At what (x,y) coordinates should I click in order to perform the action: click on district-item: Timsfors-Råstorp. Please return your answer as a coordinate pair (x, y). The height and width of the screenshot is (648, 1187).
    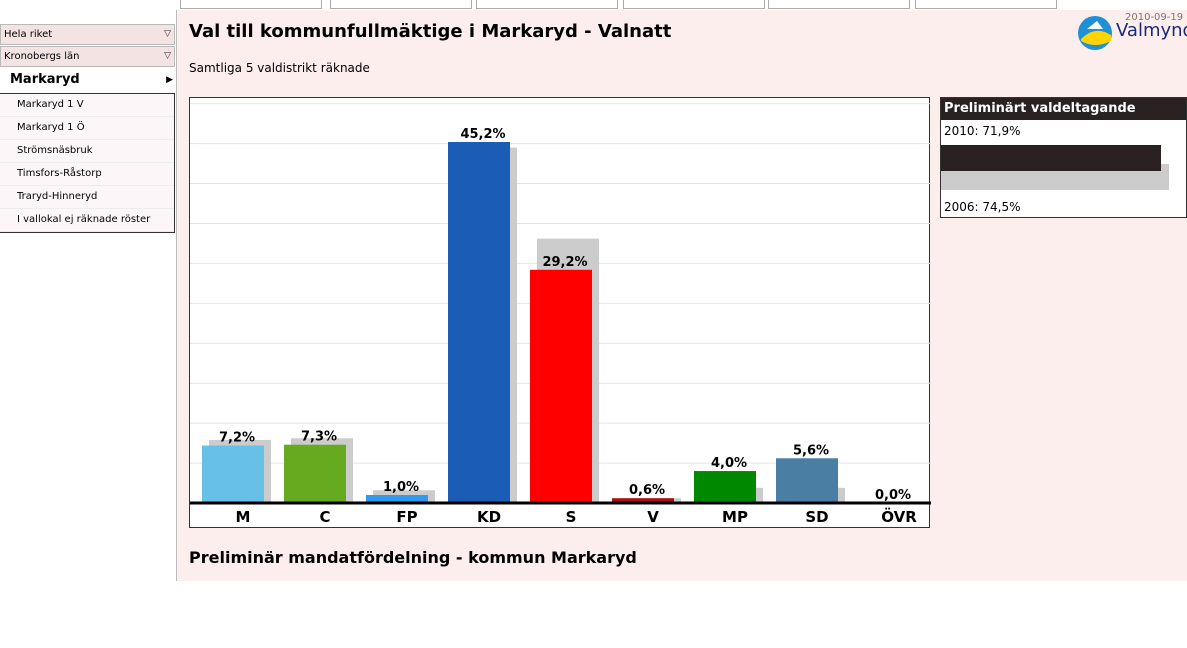
    Looking at the image, I should click on (87, 174).